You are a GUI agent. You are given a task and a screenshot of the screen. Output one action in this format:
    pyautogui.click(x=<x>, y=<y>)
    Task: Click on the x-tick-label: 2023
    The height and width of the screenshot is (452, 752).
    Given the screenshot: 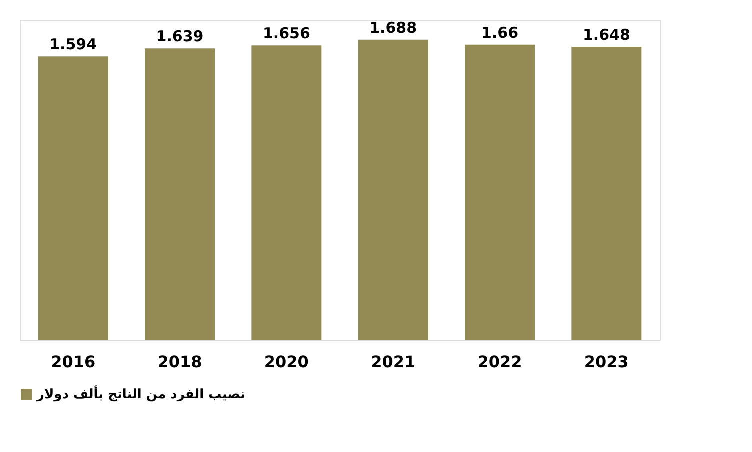 What is the action you would take?
    pyautogui.click(x=606, y=362)
    